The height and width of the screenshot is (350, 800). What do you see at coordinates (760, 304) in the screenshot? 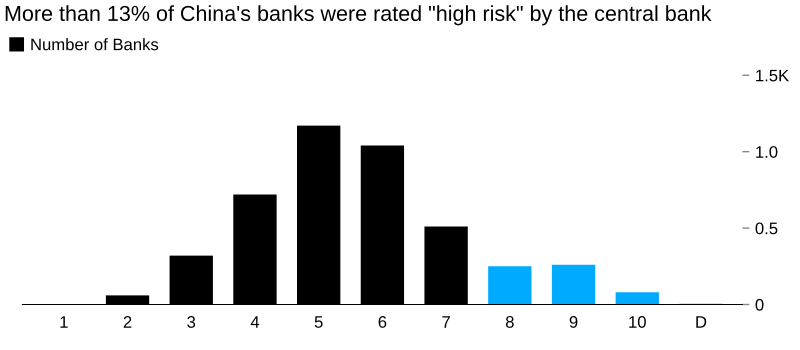
I see `y-tick-label: 0` at bounding box center [760, 304].